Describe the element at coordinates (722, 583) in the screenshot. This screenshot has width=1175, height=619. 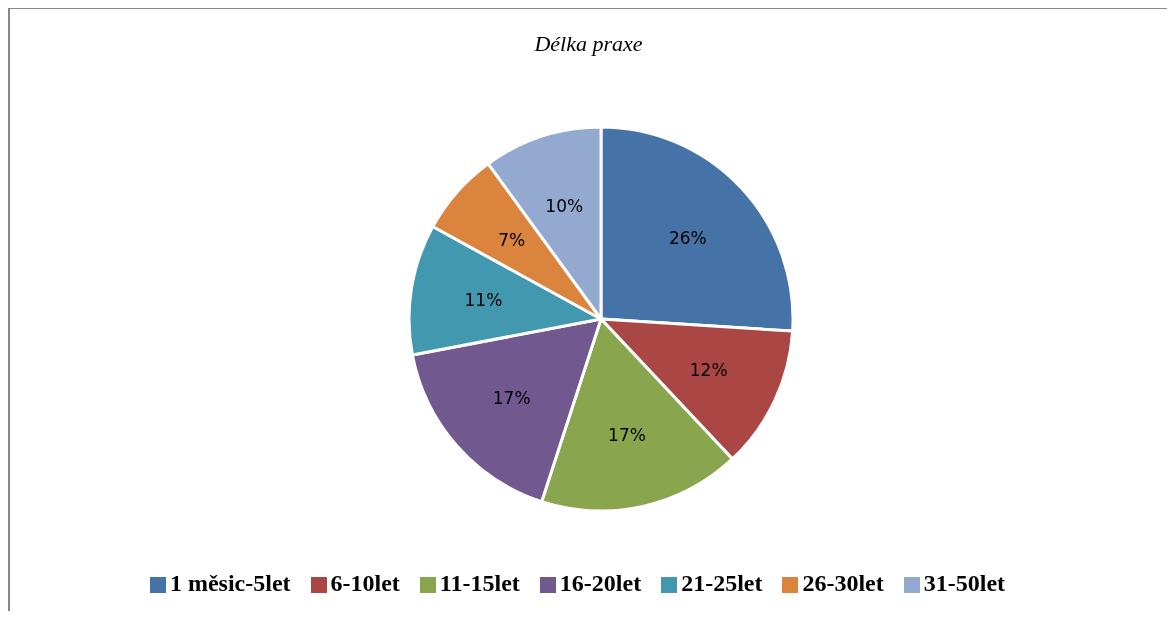
I see `legend-label: 21-25let` at that location.